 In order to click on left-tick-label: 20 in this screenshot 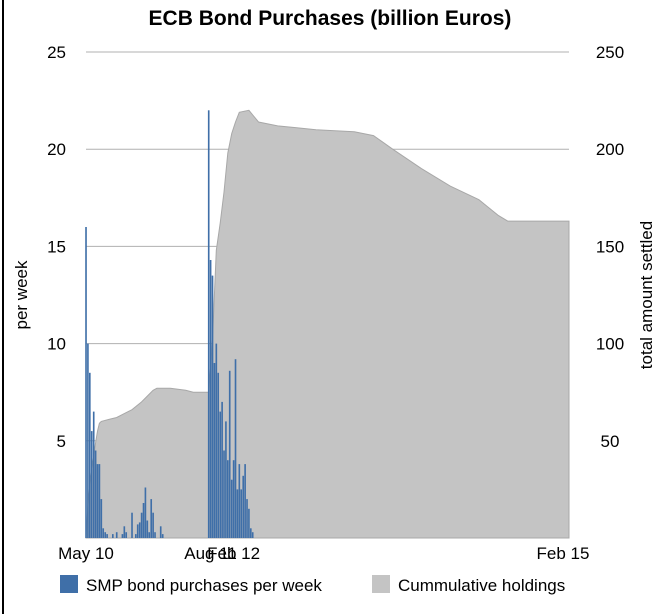, I will do `click(56, 149)`.